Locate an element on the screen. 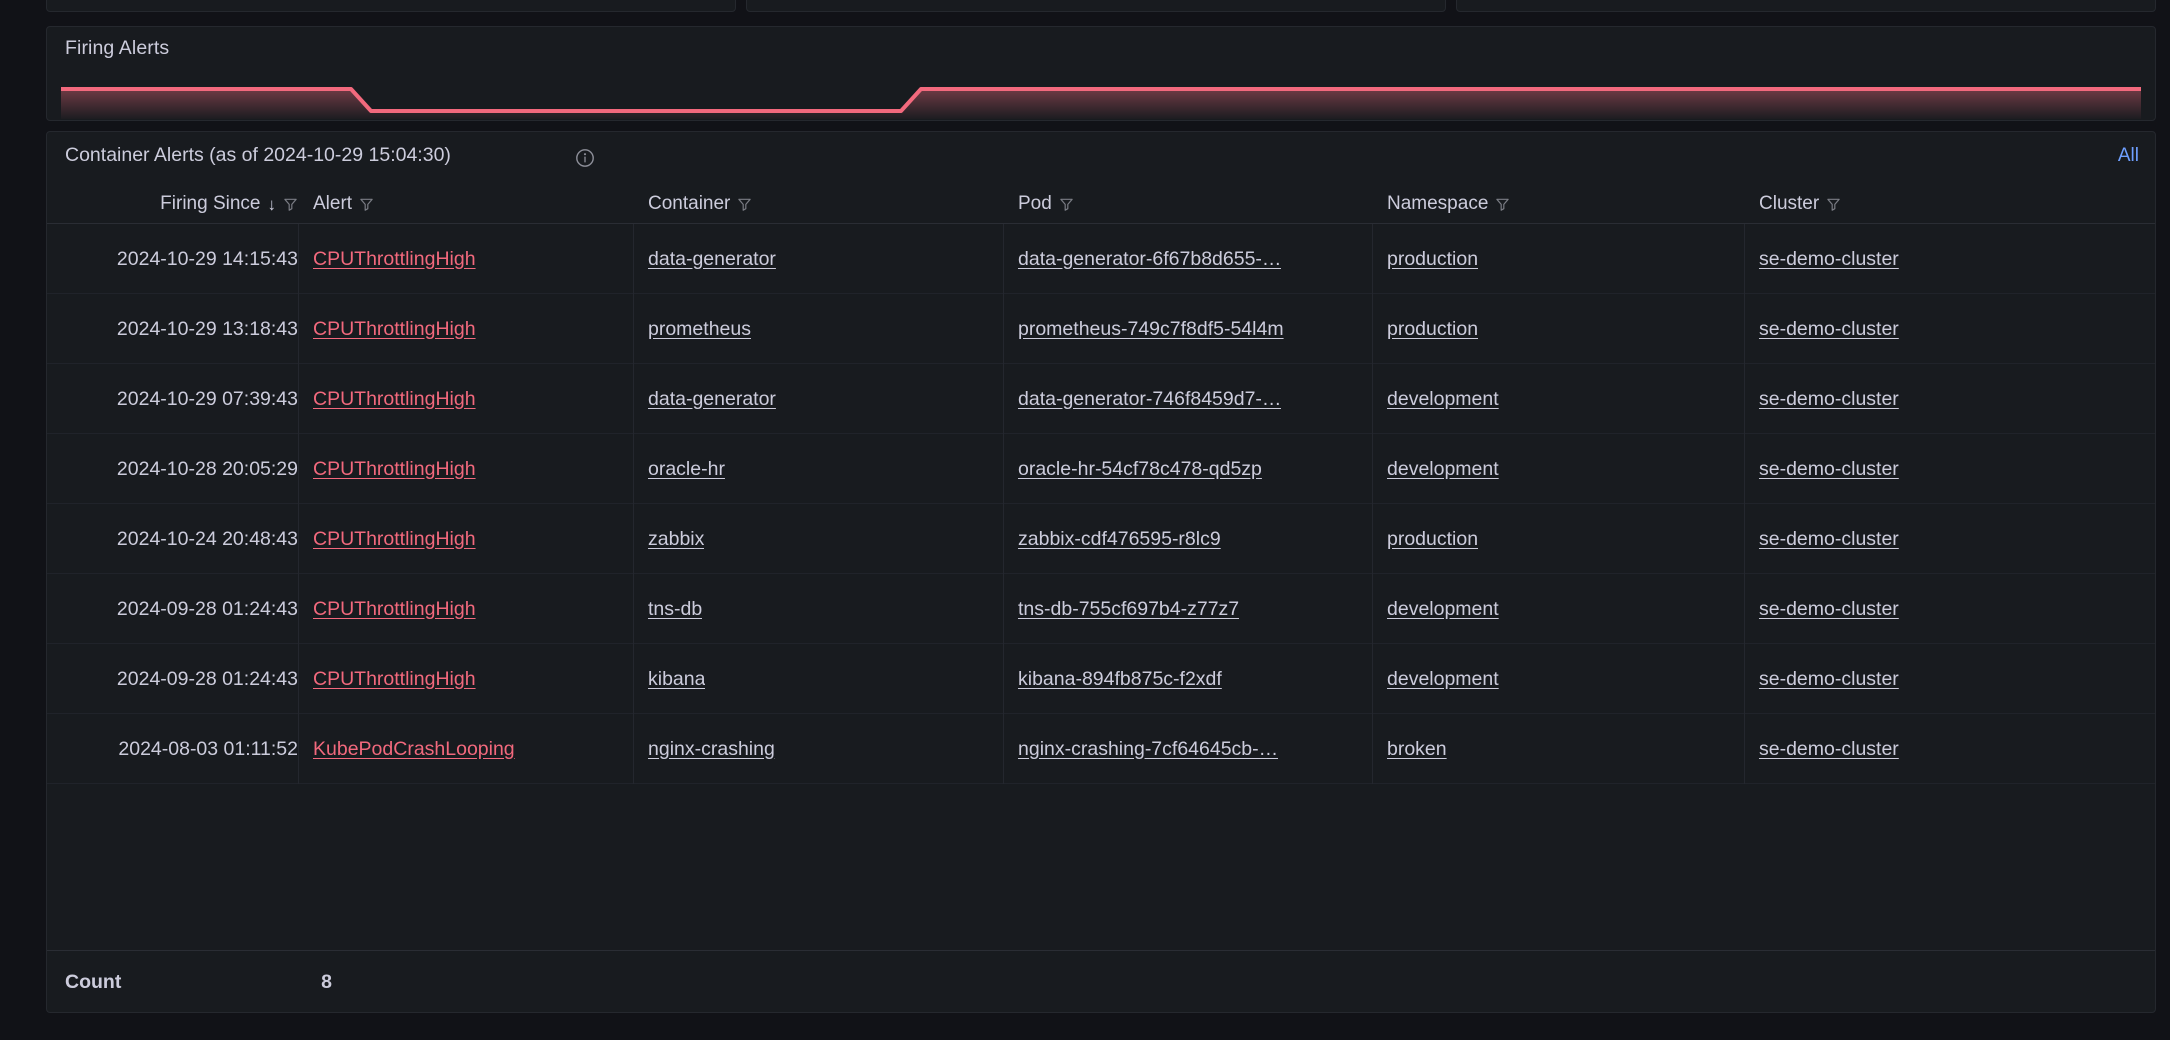 This screenshot has height=1040, width=2170. cell-container: nginx-crashing is located at coordinates (823, 749).